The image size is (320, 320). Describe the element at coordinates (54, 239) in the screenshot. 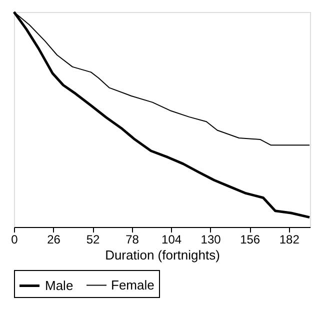

I see `x-tick-label: 26` at that location.